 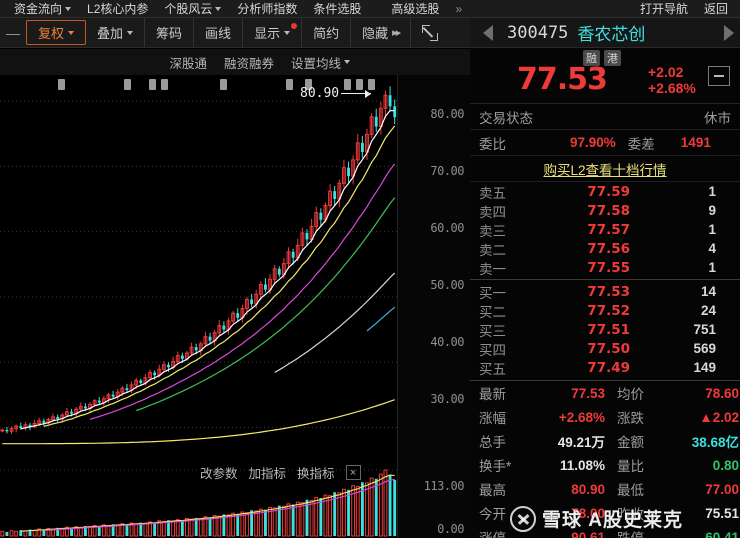 I want to click on bid-label: 买二, so click(x=492, y=312).